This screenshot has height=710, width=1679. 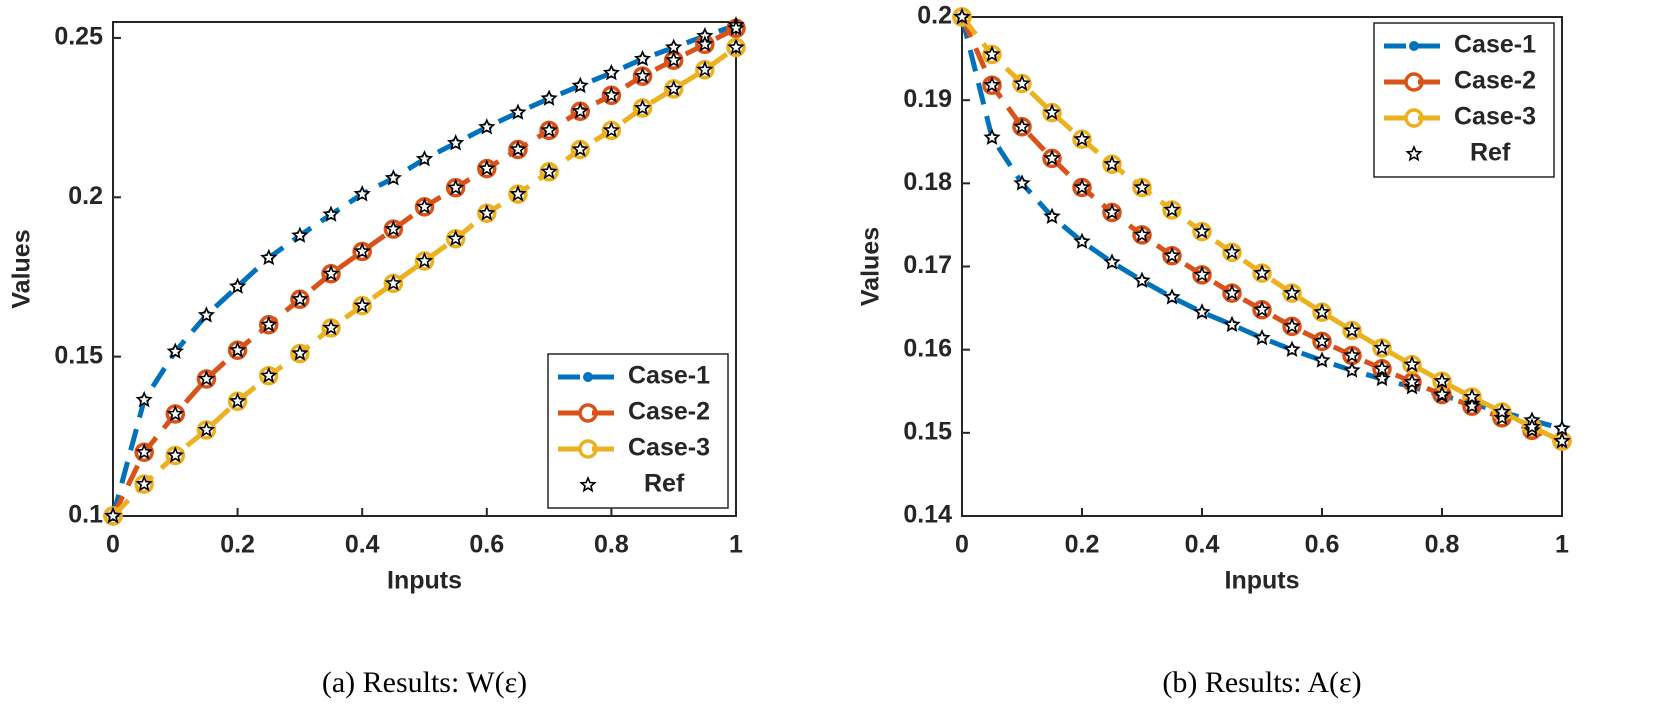 I want to click on y-tick-label: 0.15, so click(x=78, y=355).